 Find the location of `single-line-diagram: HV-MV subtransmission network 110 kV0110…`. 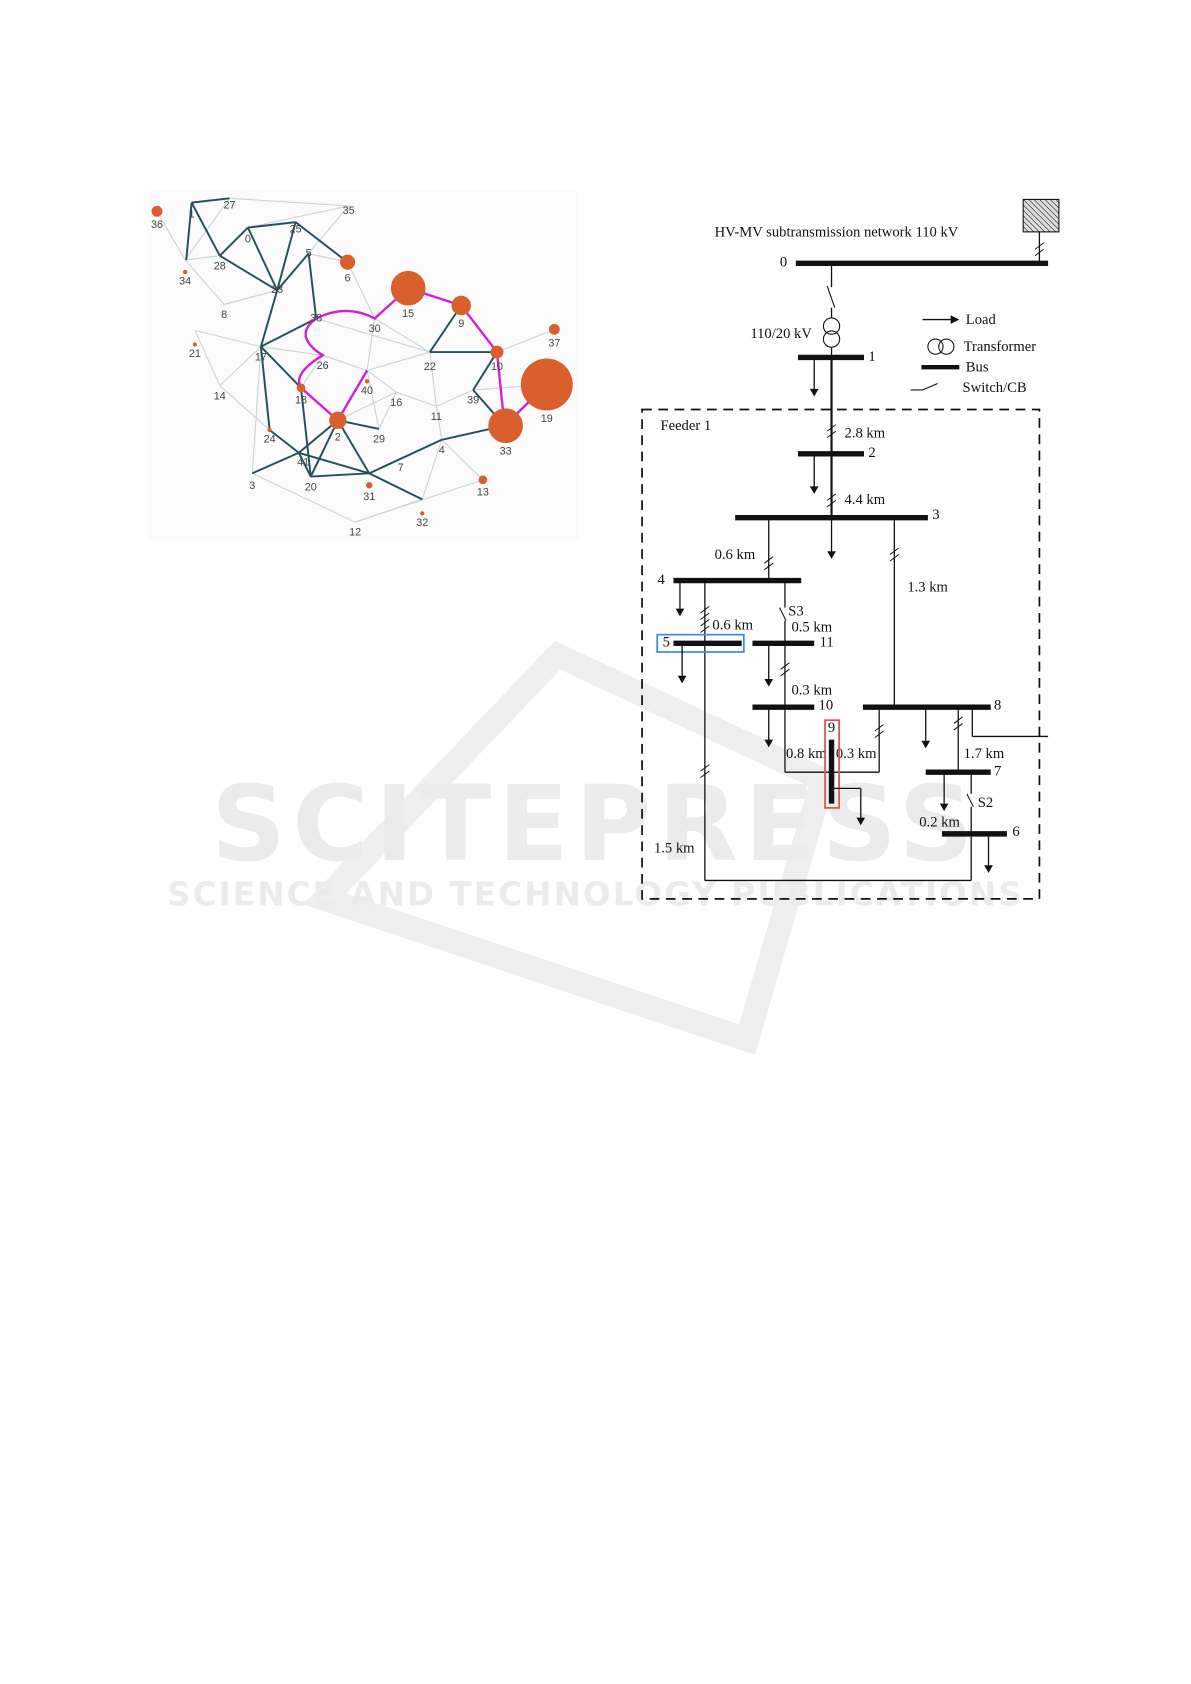

single-line-diagram: HV-MV subtransmission network 110 kV0110… is located at coordinates (850, 549).